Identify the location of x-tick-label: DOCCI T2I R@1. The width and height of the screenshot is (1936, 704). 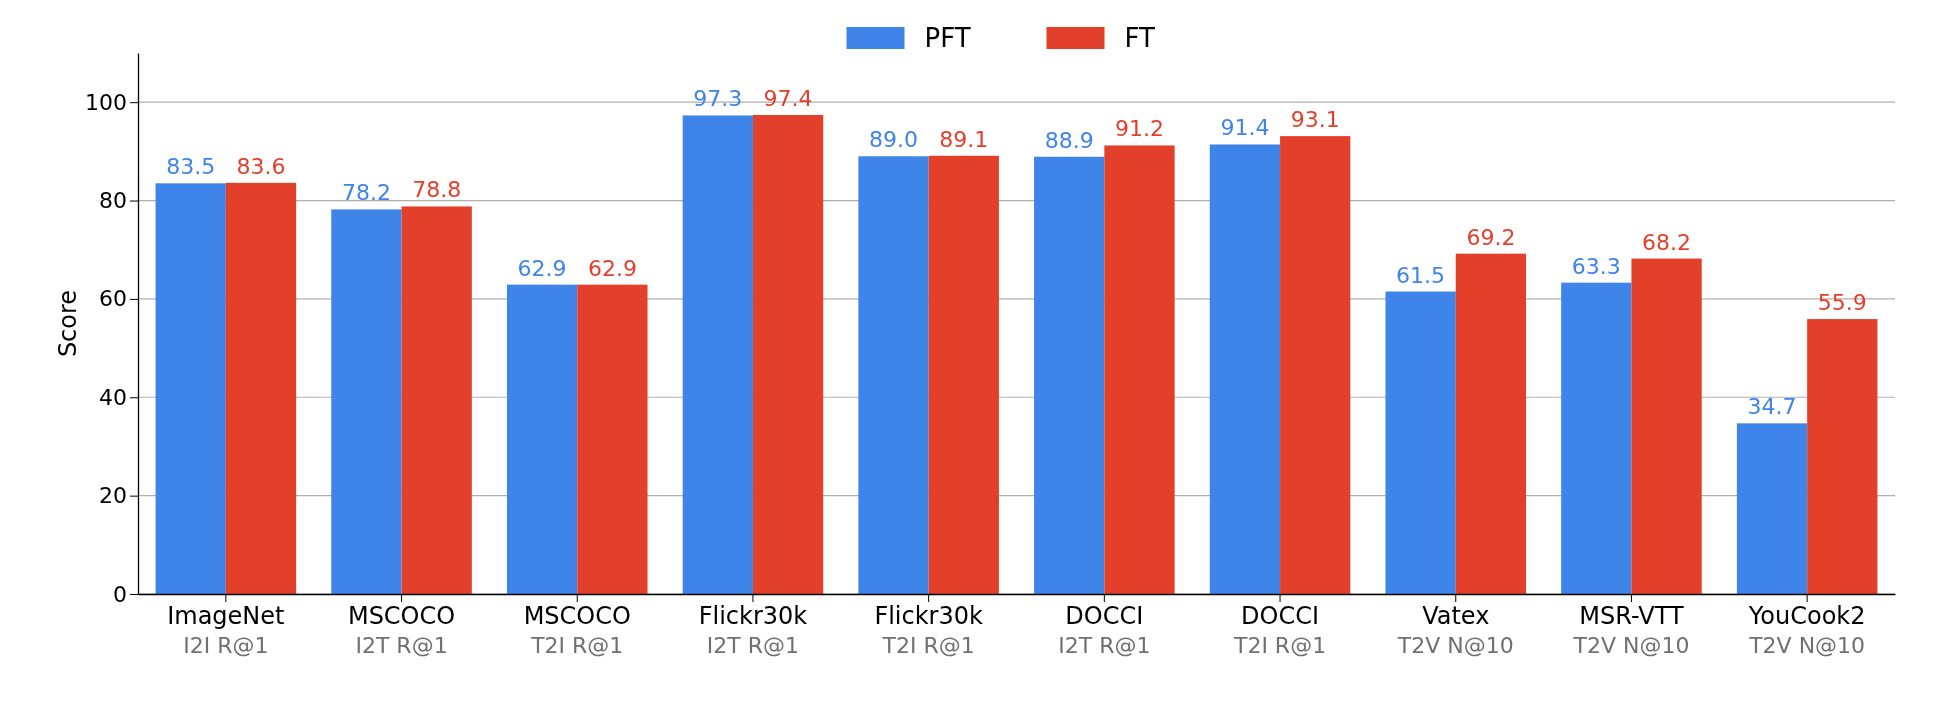
(1279, 630).